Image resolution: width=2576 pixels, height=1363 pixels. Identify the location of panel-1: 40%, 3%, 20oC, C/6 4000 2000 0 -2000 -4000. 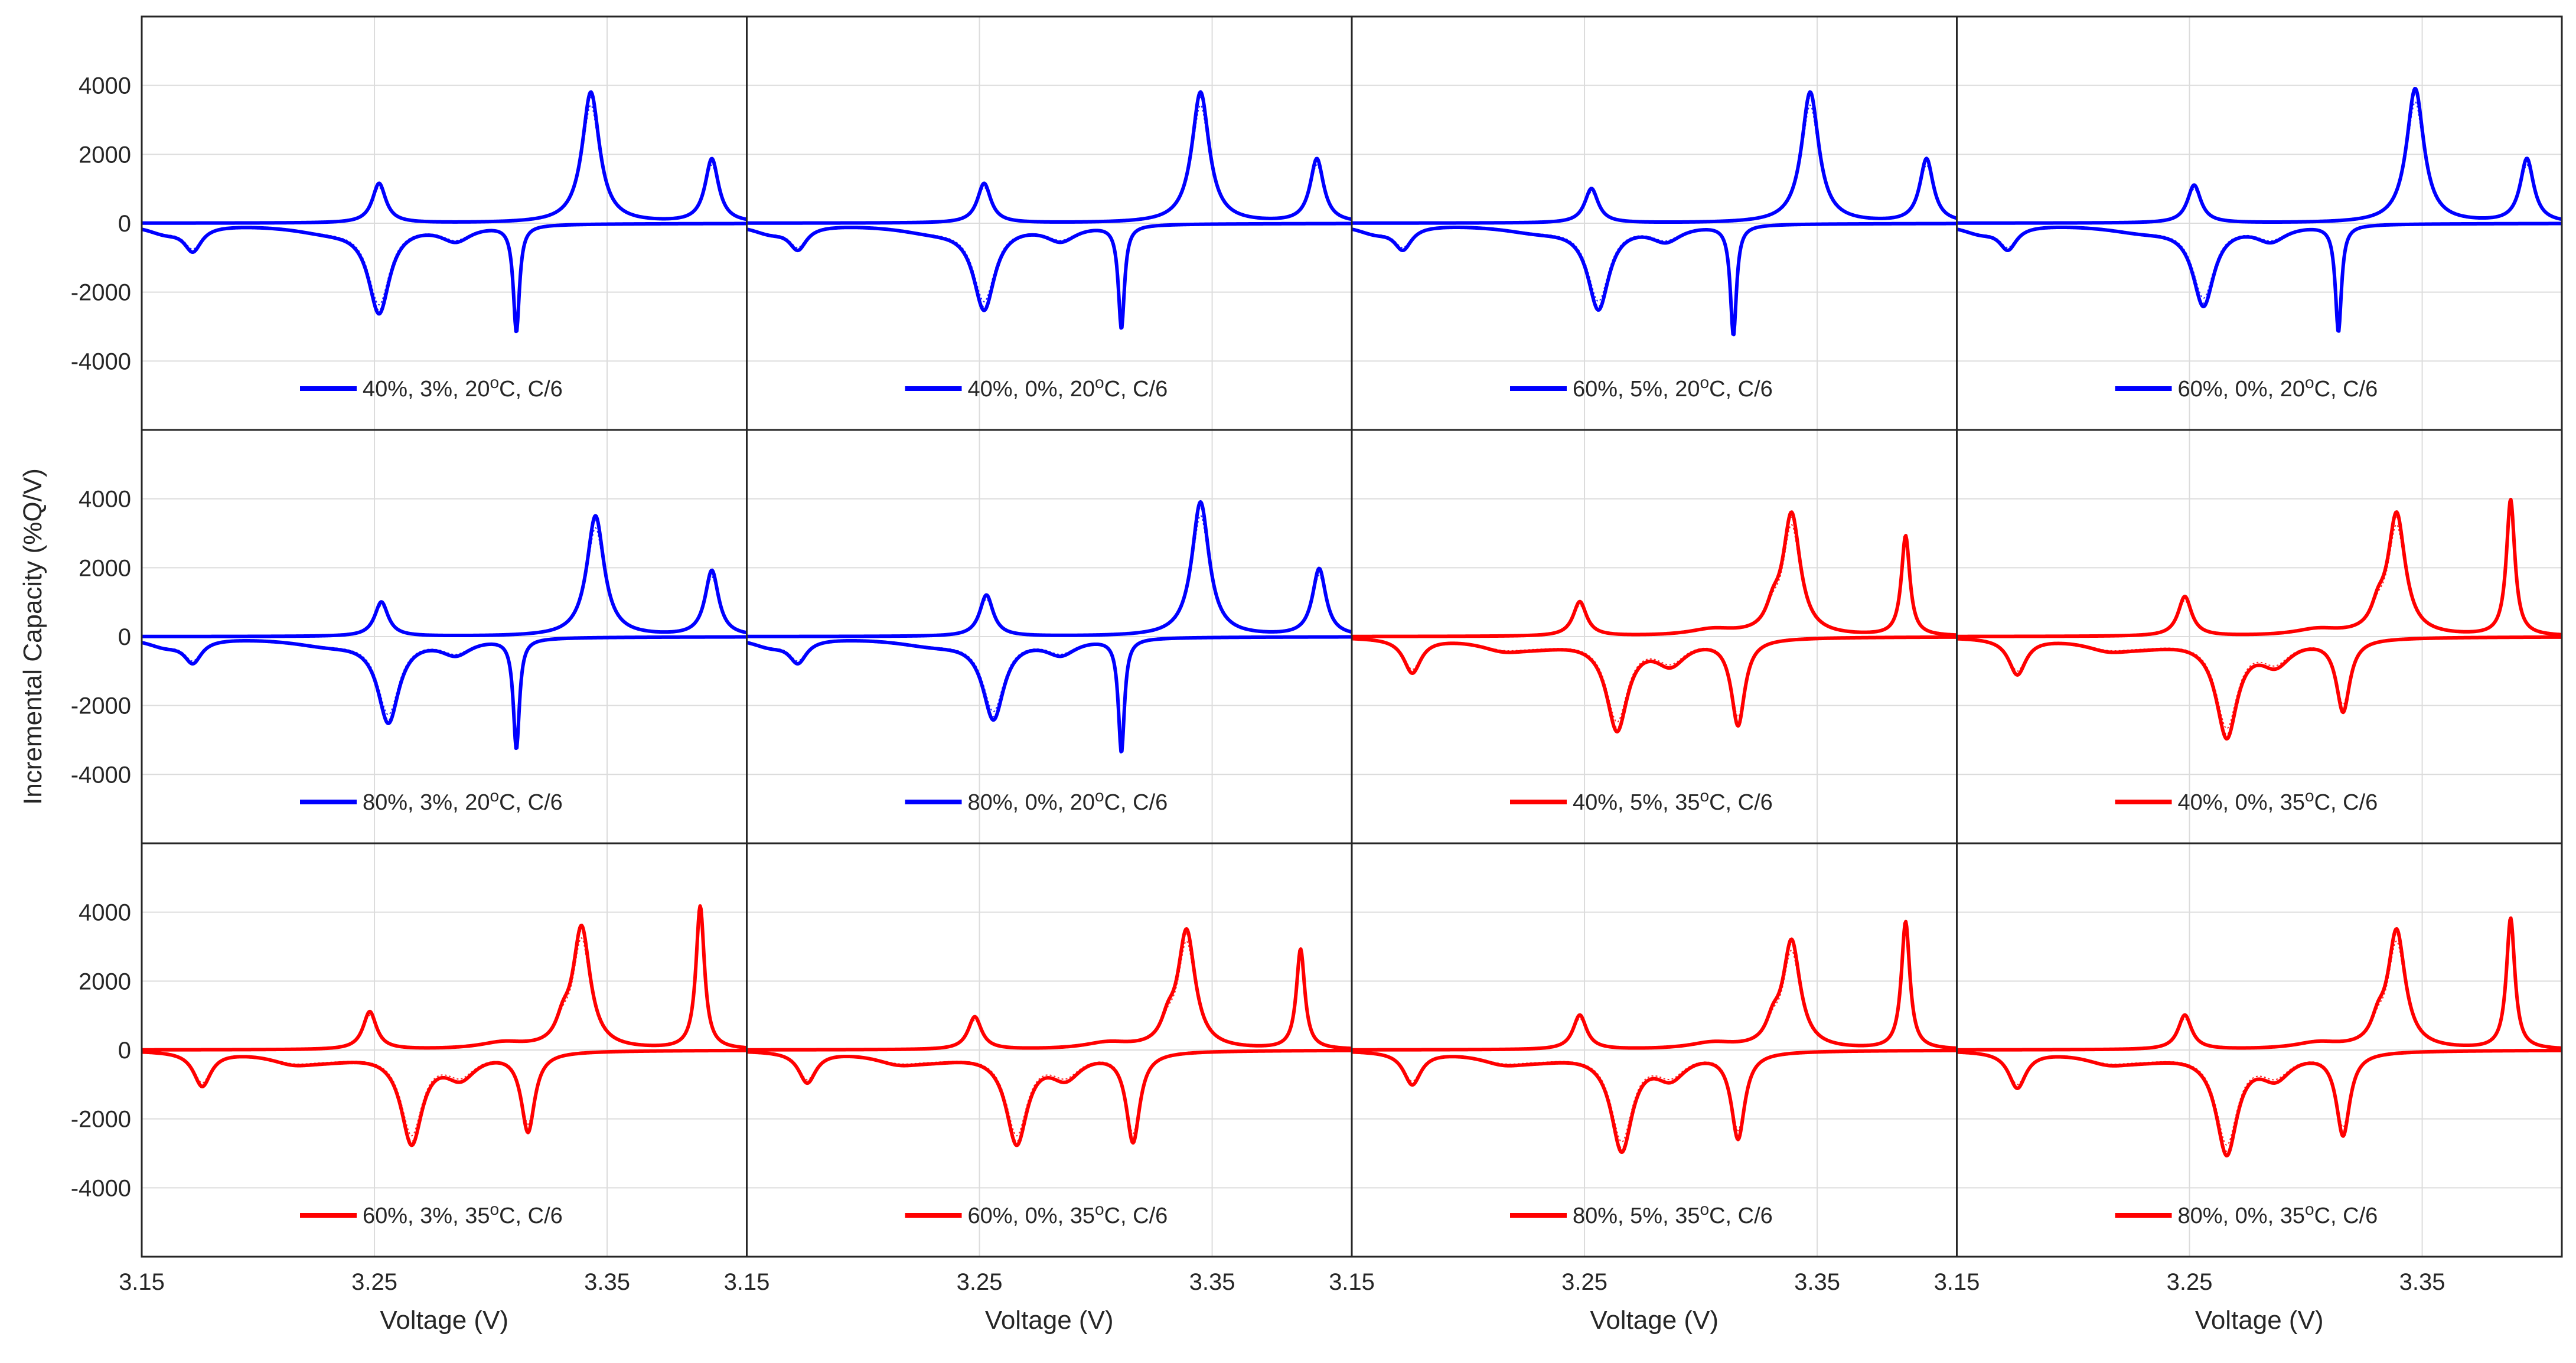
(410, 223).